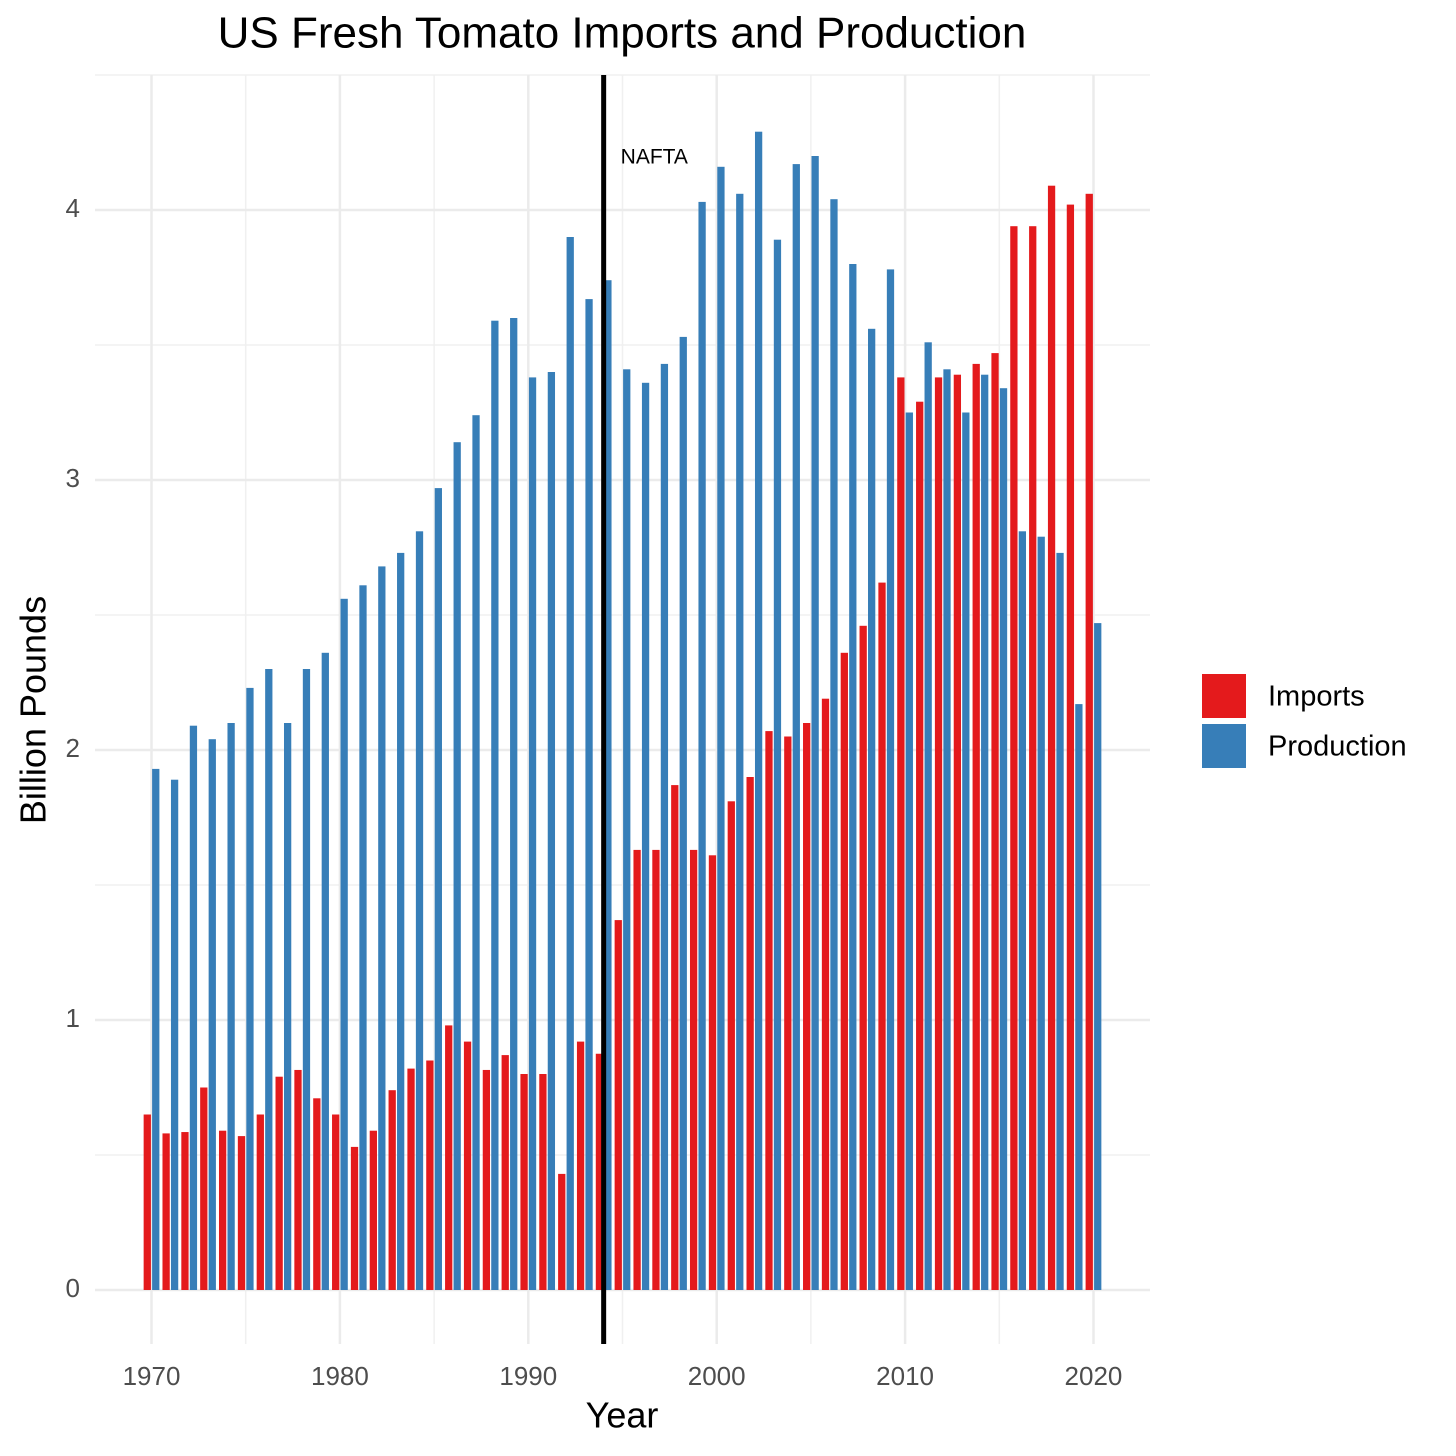 The height and width of the screenshot is (1456, 1456). I want to click on y-tick-label: 2, so click(73, 748).